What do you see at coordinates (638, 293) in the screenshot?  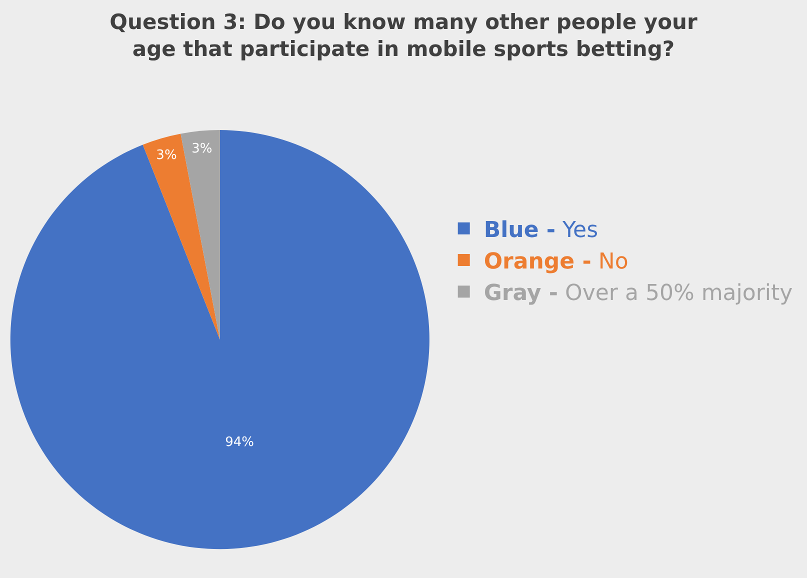 I see `legend-label: Gray - Over a 50% majority` at bounding box center [638, 293].